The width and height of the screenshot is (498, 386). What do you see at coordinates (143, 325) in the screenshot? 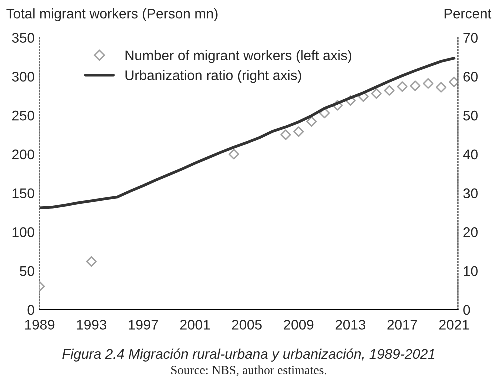
I see `x-tick-label: 1997` at bounding box center [143, 325].